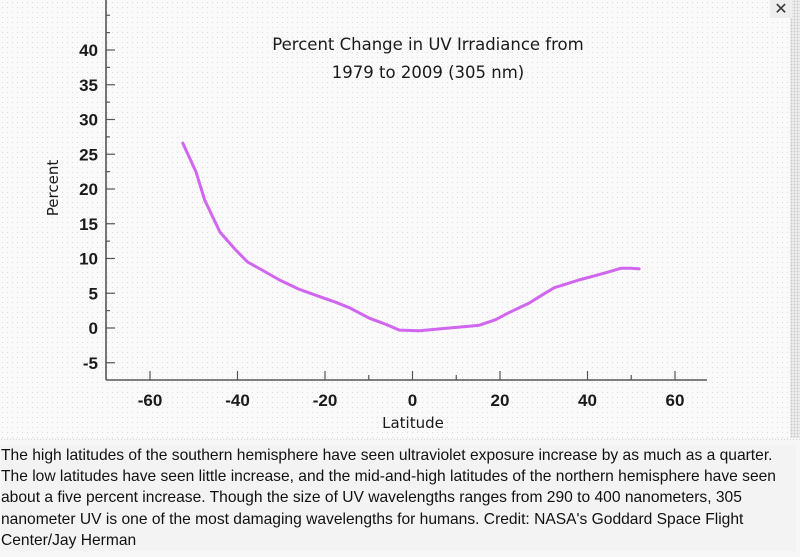 This screenshot has width=800, height=557. I want to click on y-tick-label: 40, so click(88, 50).